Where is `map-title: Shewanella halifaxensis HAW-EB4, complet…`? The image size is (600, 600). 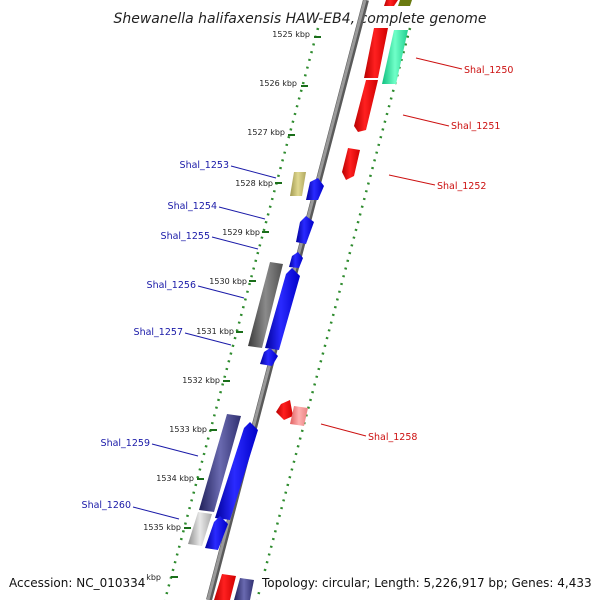
map-title: Shewanella halifaxensis HAW-EB4, complet… is located at coordinates (299, 19).